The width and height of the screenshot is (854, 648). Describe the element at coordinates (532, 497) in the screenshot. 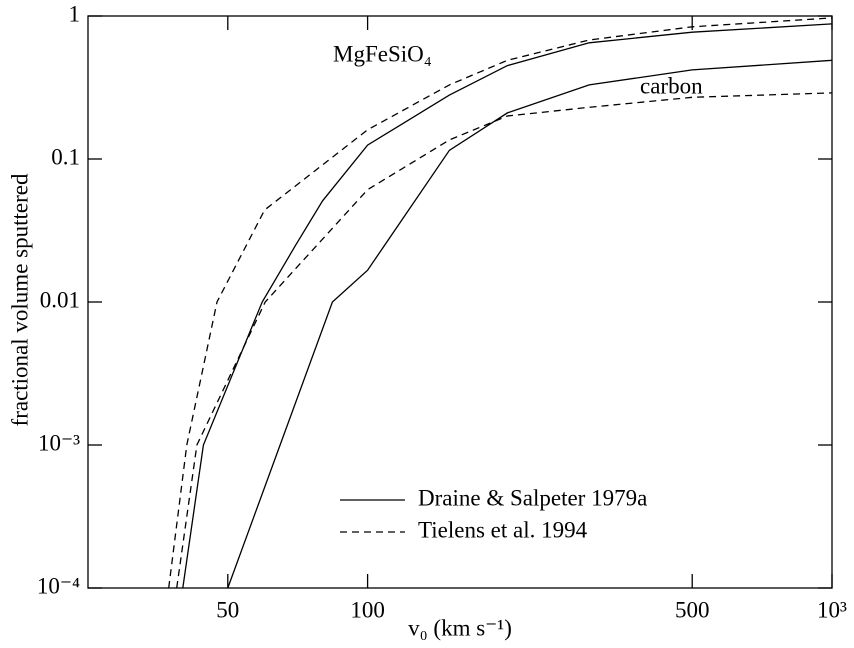

I see `legend-label: Draine & Salpeter 1979a` at that location.